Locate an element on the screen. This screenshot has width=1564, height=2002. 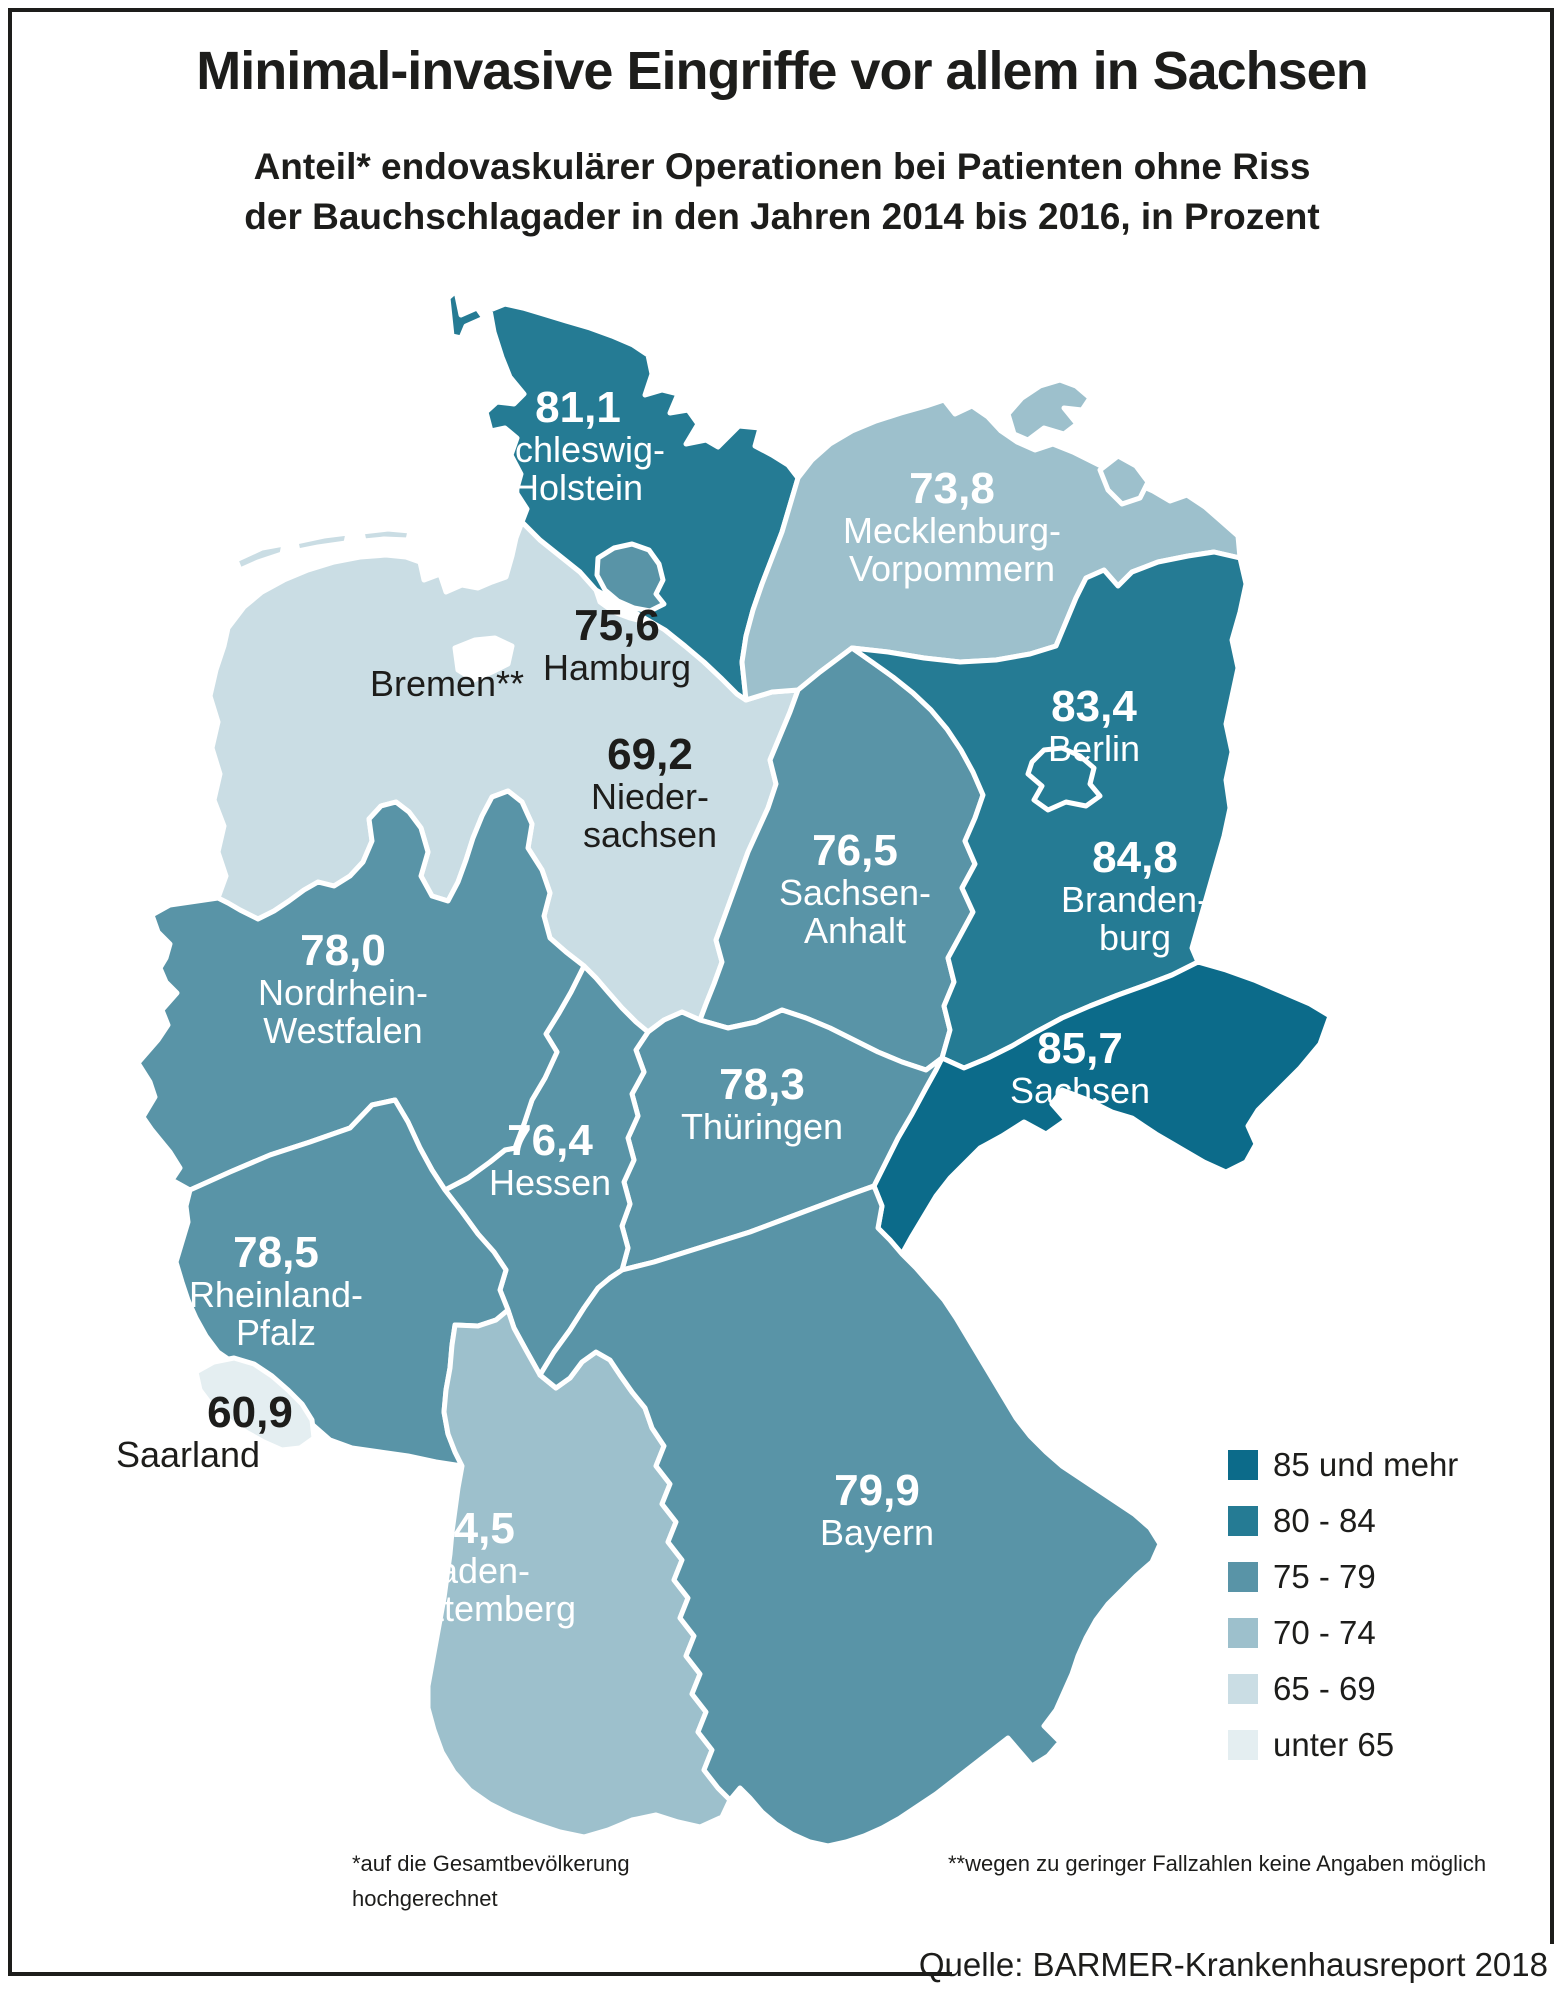
frame-border-right is located at coordinates (1552, 976).